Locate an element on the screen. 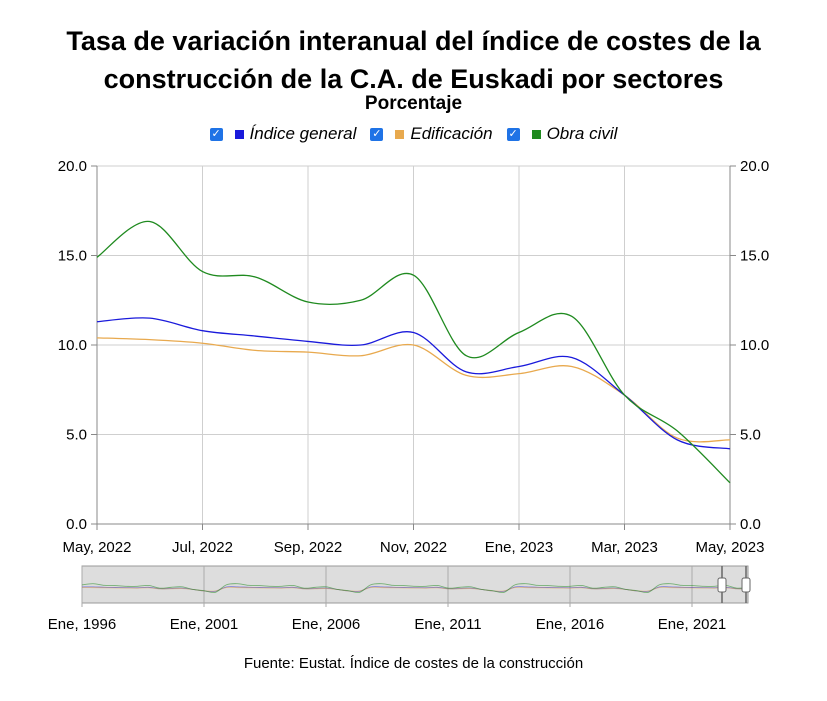 The height and width of the screenshot is (701, 827). legend-item-obra-civil: ✓ Obra civil is located at coordinates (562, 134).